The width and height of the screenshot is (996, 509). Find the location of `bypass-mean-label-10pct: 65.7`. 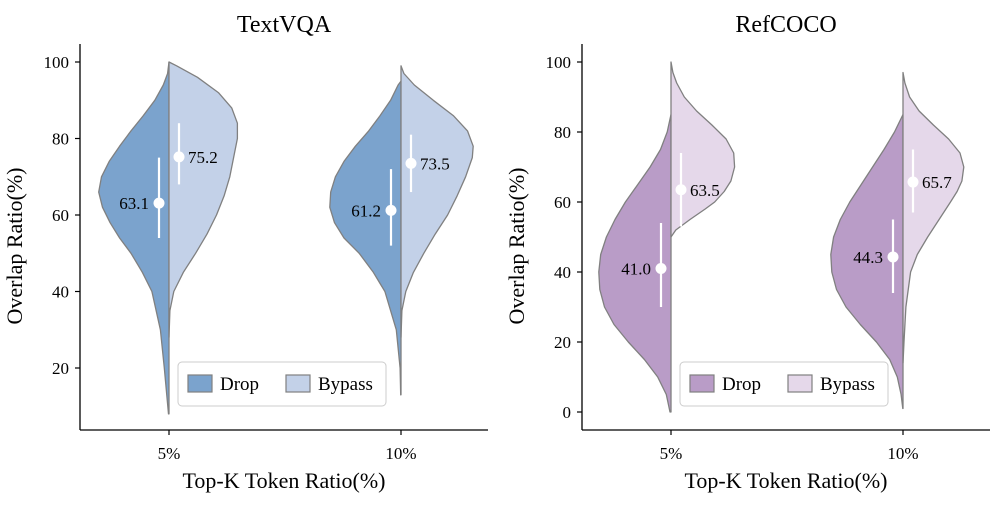

bypass-mean-label-10pct: 65.7 is located at coordinates (937, 182).